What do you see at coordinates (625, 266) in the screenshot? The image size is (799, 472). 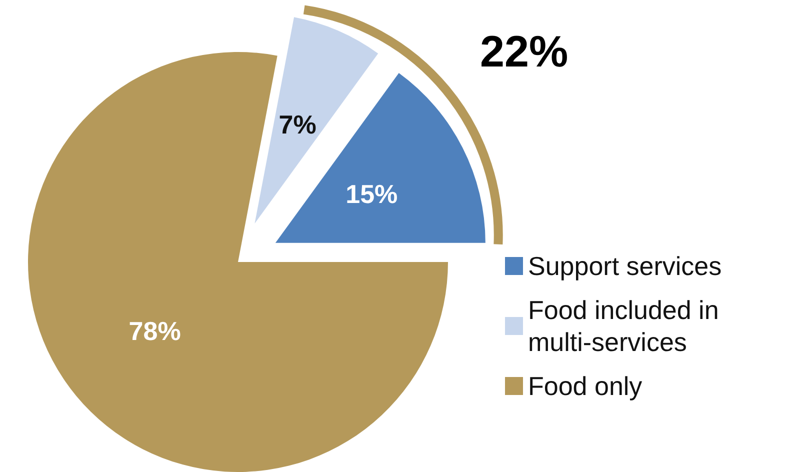 I see `legend-label: Support services` at bounding box center [625, 266].